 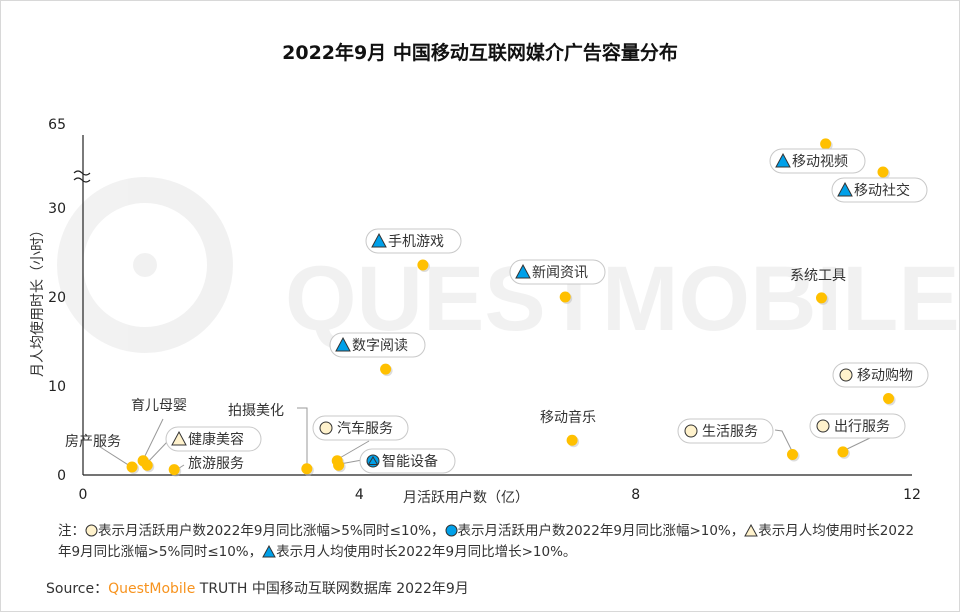 I want to click on point-label-text: 新闻资讯, so click(x=560, y=273).